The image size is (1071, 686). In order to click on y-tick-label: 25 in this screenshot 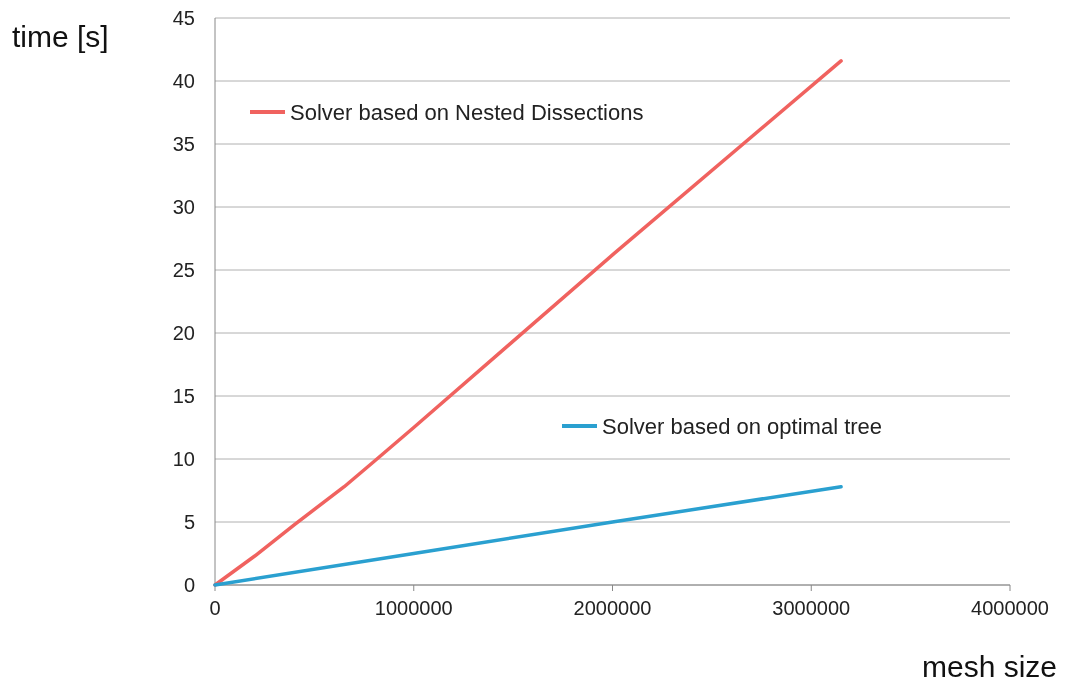, I will do `click(183, 270)`.